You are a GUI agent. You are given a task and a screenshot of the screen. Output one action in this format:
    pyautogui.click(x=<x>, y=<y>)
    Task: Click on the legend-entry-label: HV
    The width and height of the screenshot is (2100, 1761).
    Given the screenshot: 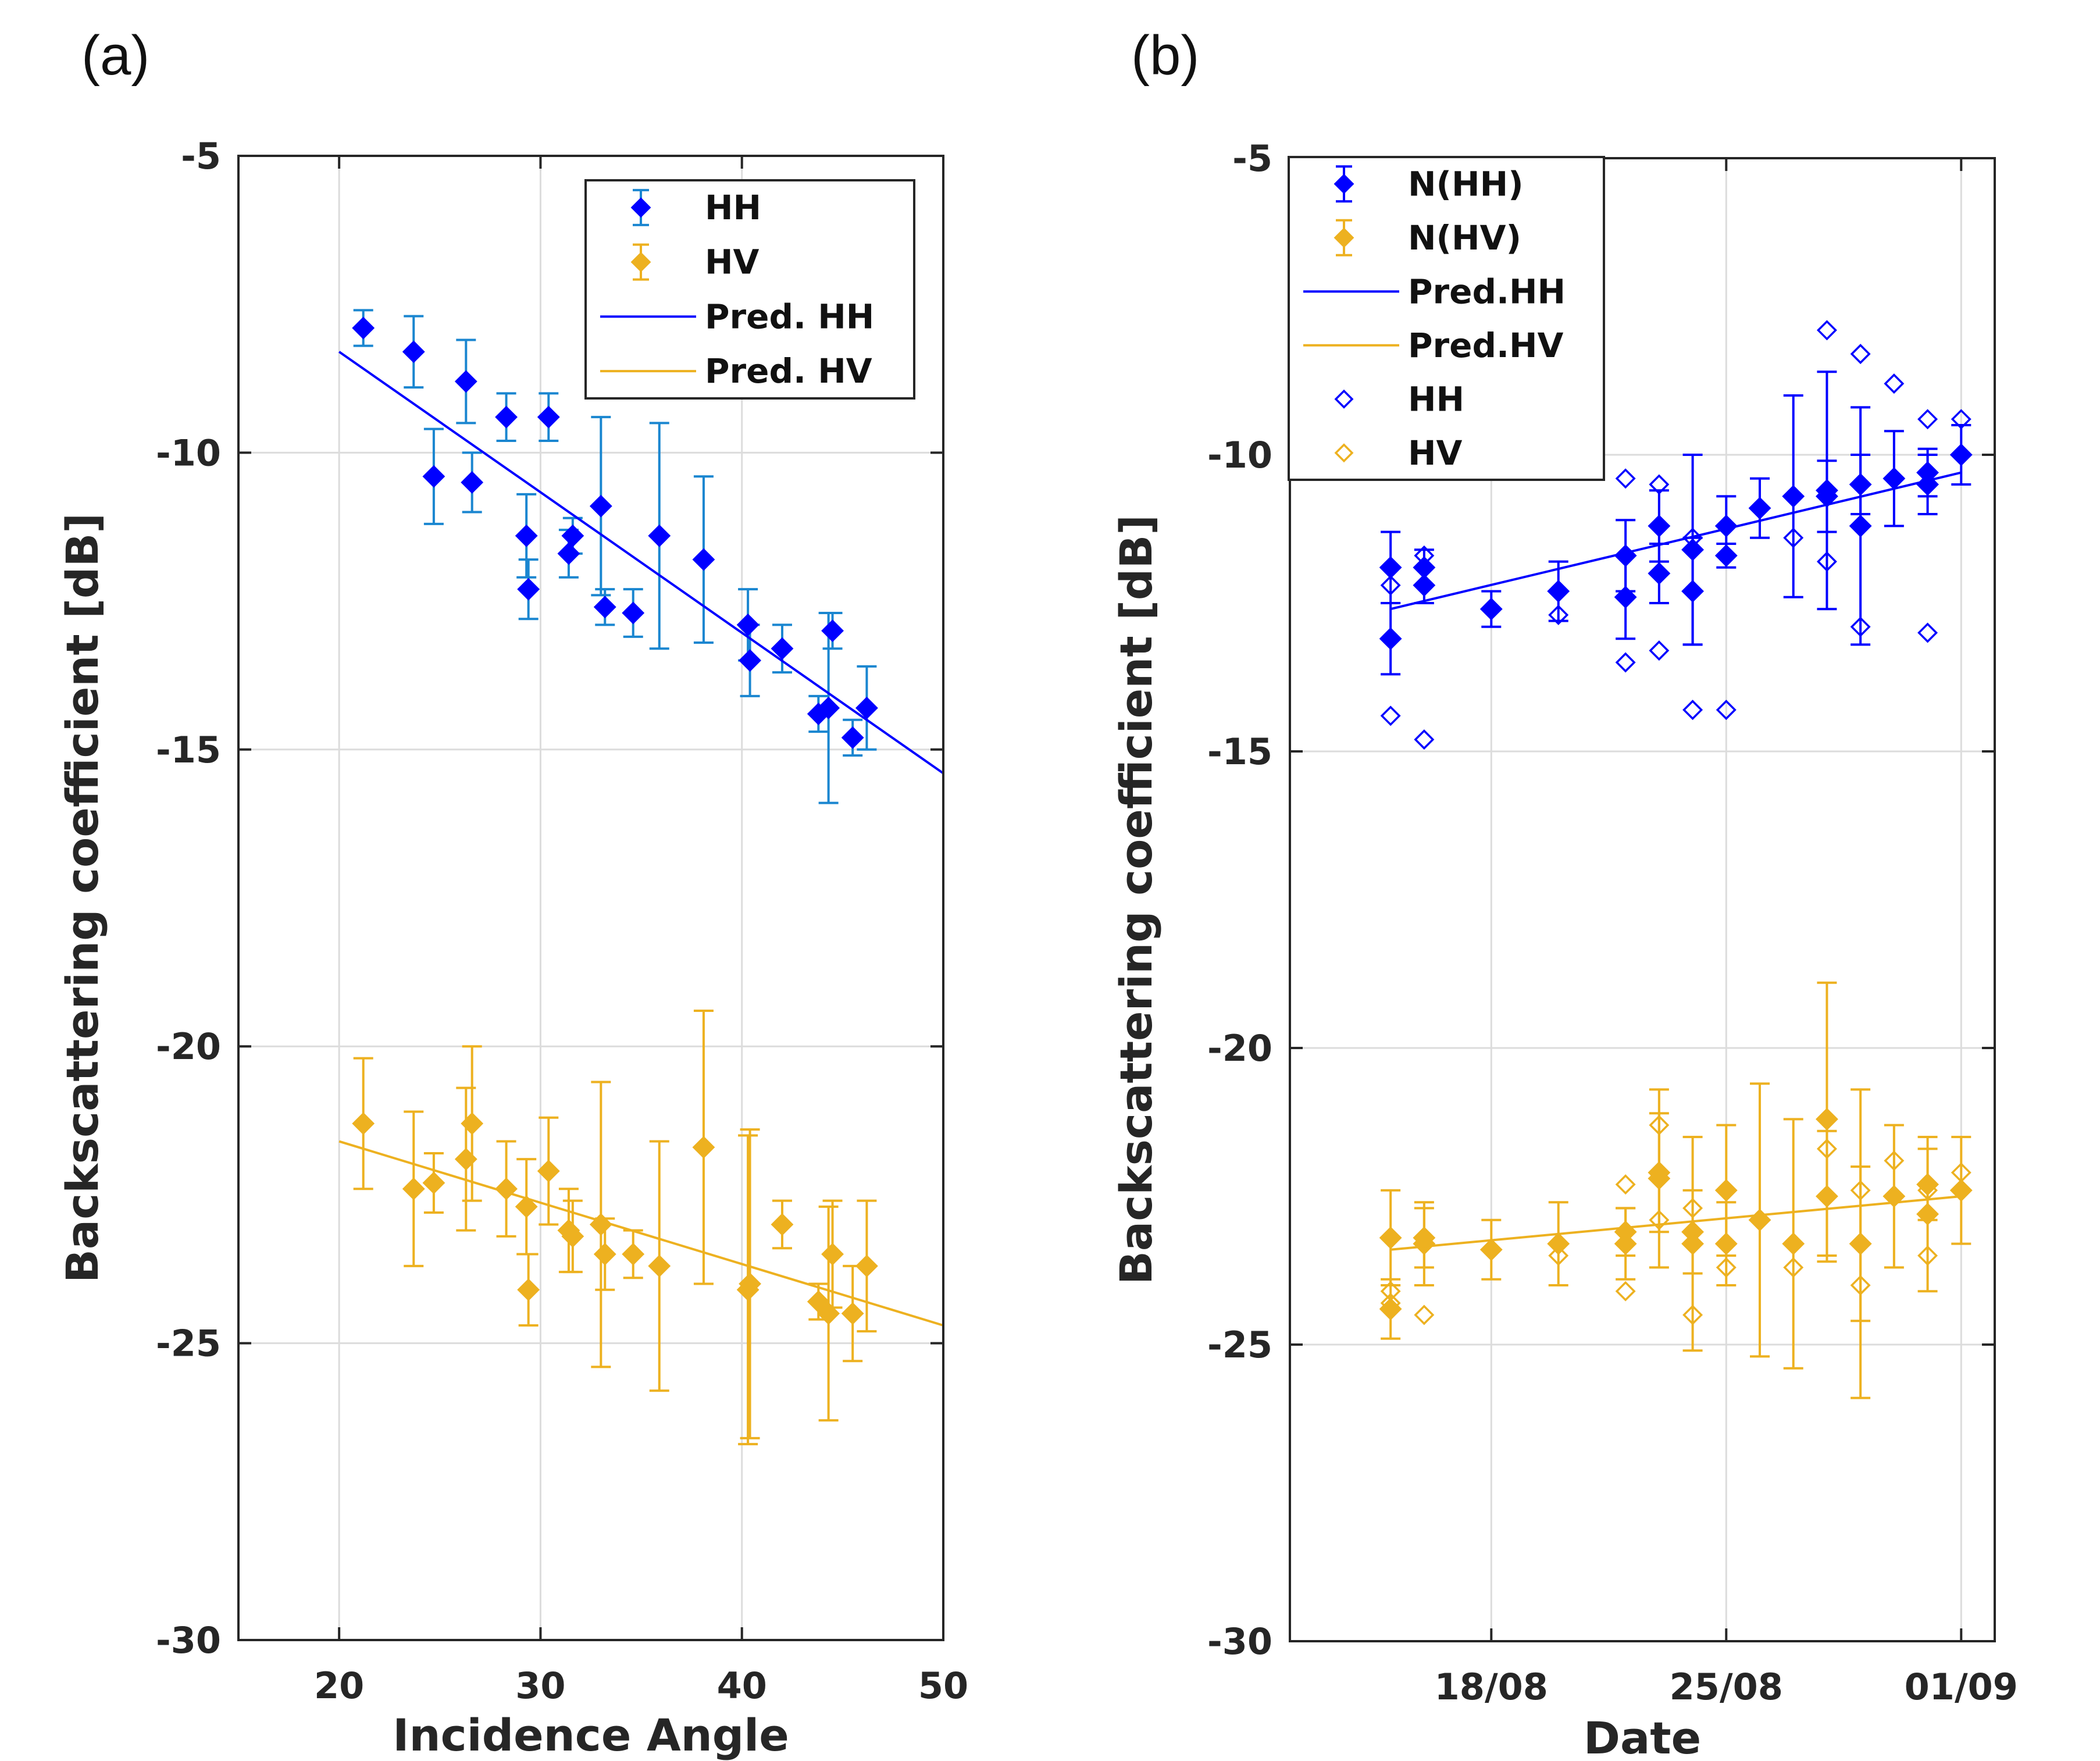 What is the action you would take?
    pyautogui.click(x=1435, y=453)
    